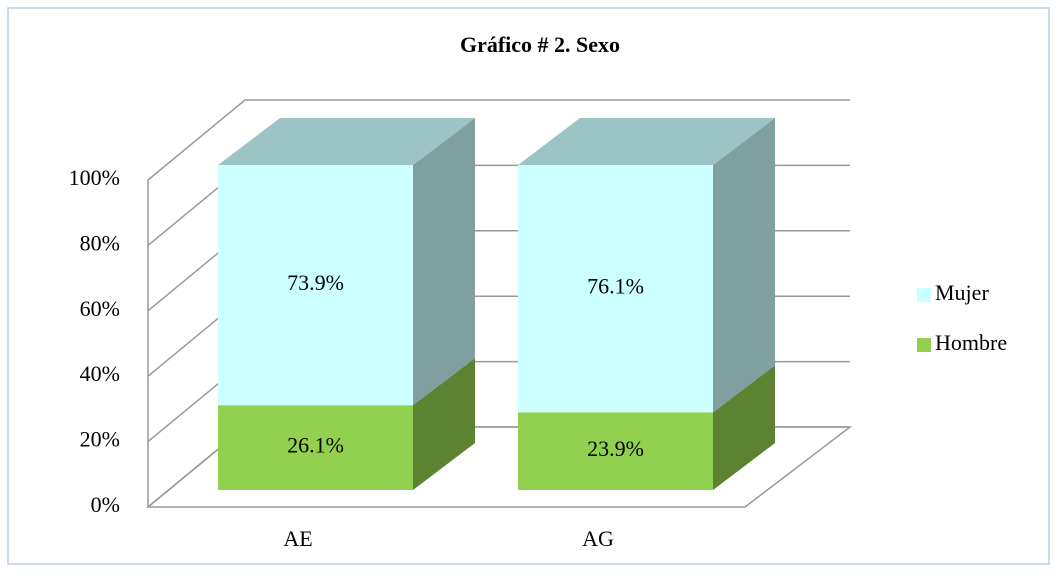  Describe the element at coordinates (540, 44) in the screenshot. I see `chart-title: Gráfico # 2. Sexo` at that location.